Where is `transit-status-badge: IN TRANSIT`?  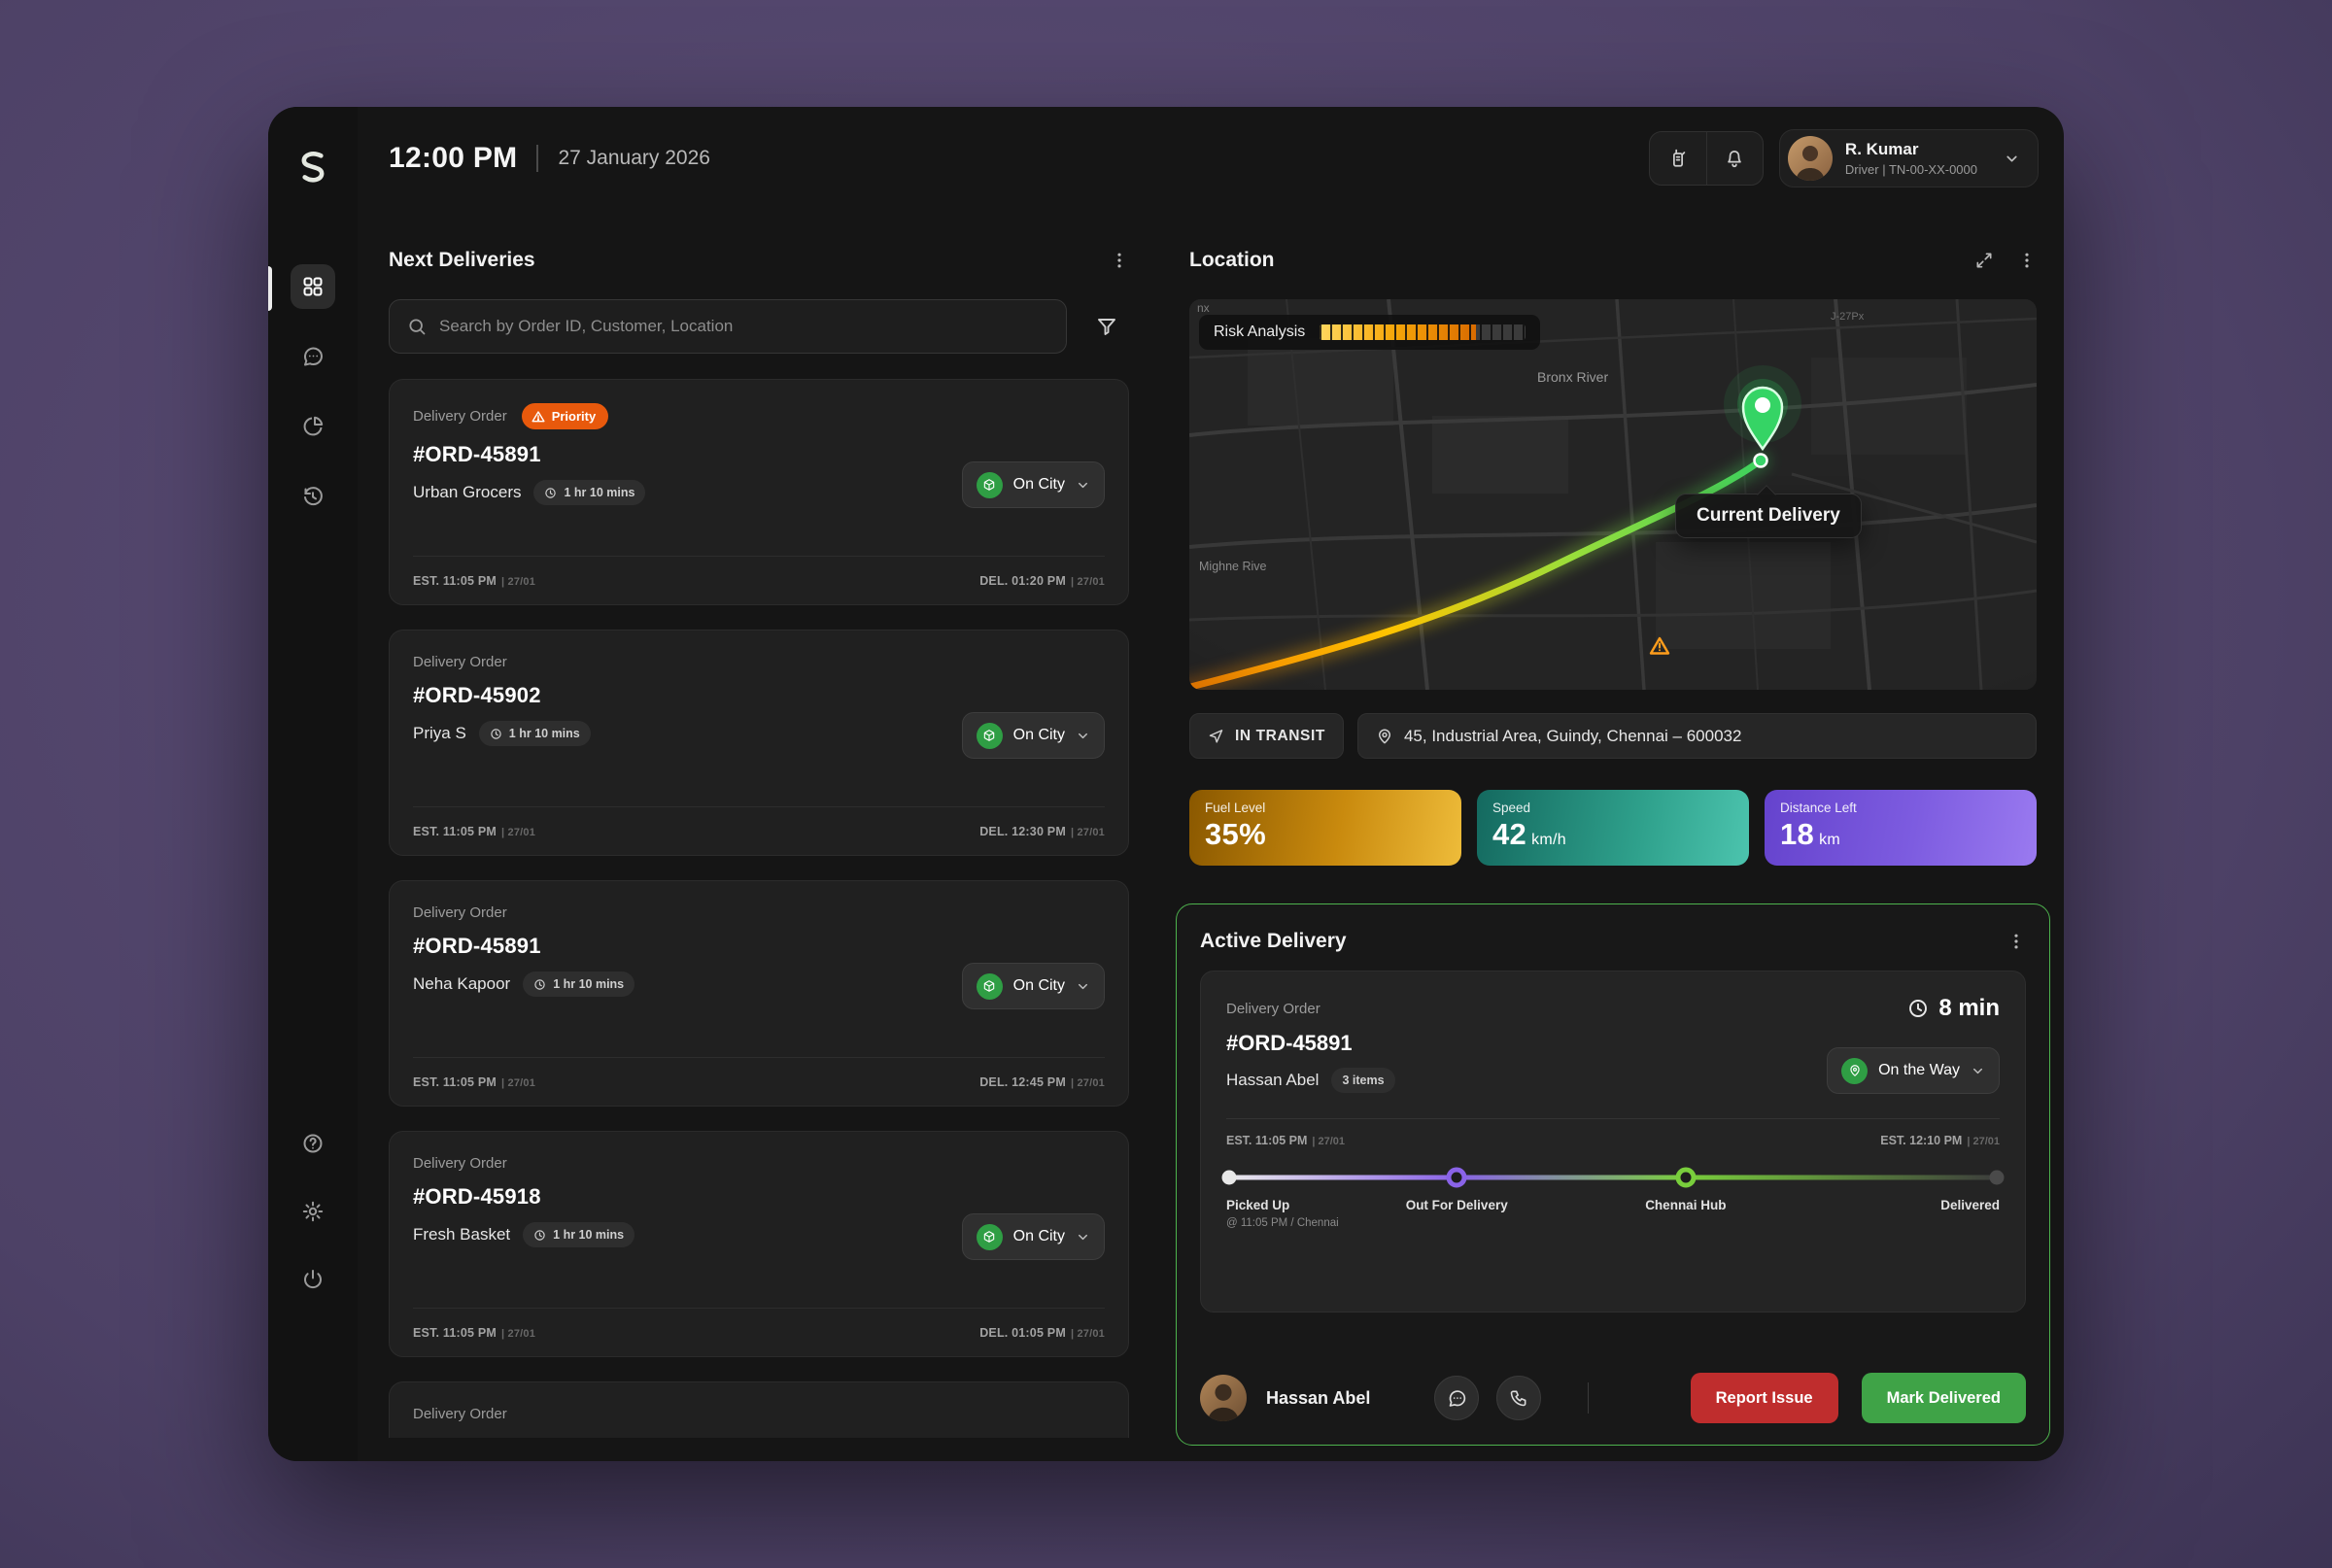 transit-status-badge: IN TRANSIT is located at coordinates (1266, 736).